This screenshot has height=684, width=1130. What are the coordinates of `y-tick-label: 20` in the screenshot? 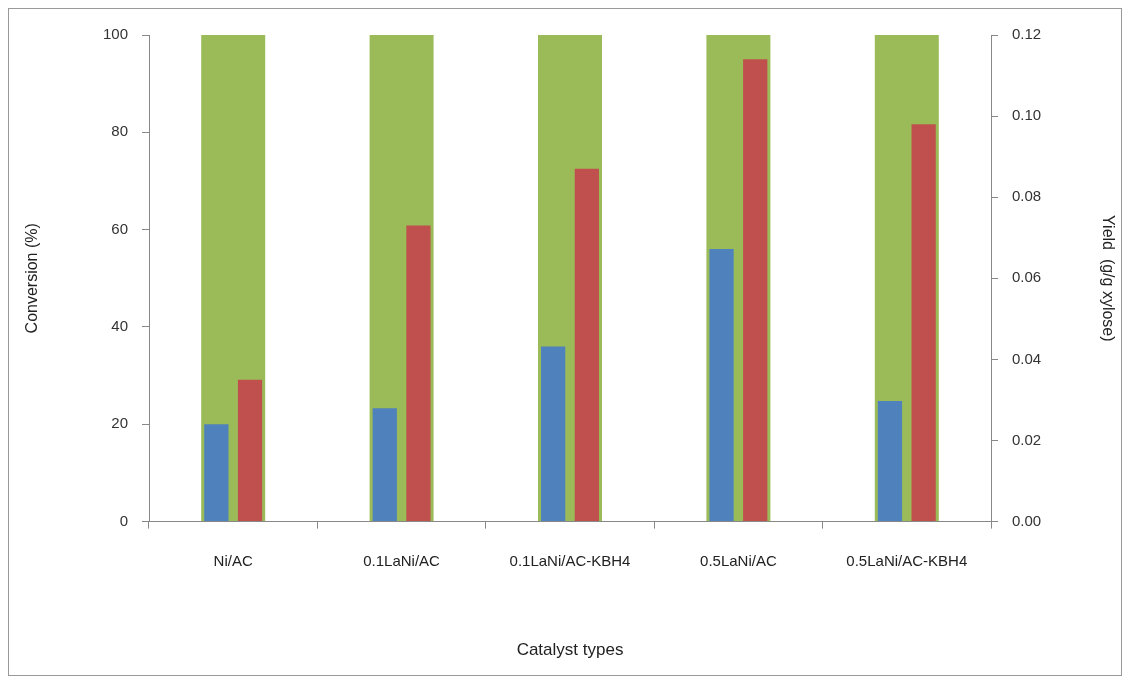 It's located at (119, 423).